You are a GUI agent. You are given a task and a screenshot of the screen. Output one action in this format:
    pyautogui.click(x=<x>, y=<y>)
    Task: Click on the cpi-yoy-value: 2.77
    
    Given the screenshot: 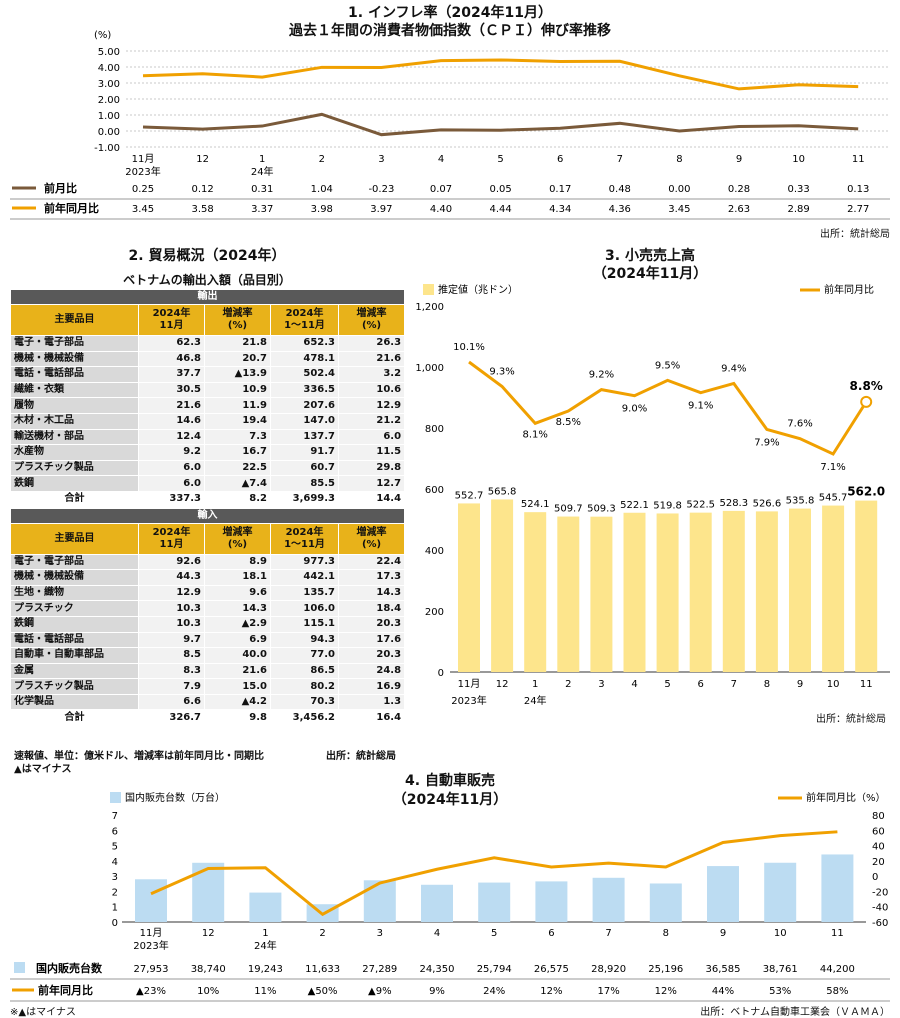 What is the action you would take?
    pyautogui.click(x=858, y=209)
    